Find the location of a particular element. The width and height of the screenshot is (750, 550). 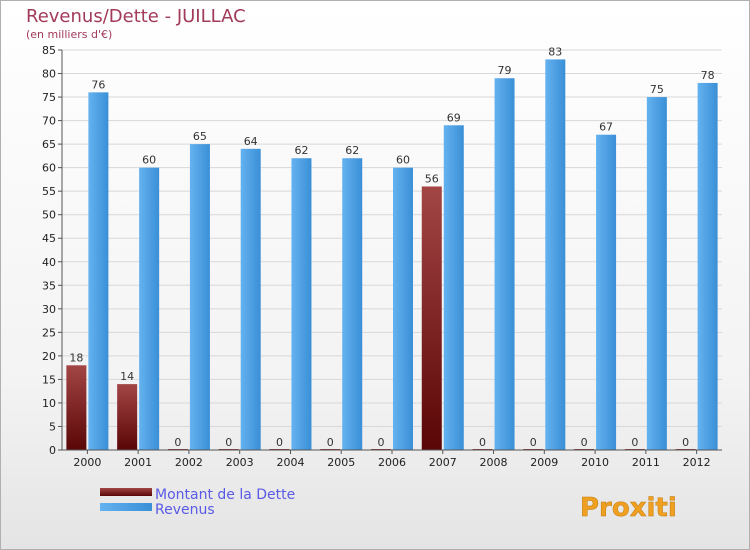

legend-label-debt: Montant de la Dette is located at coordinates (225, 495).